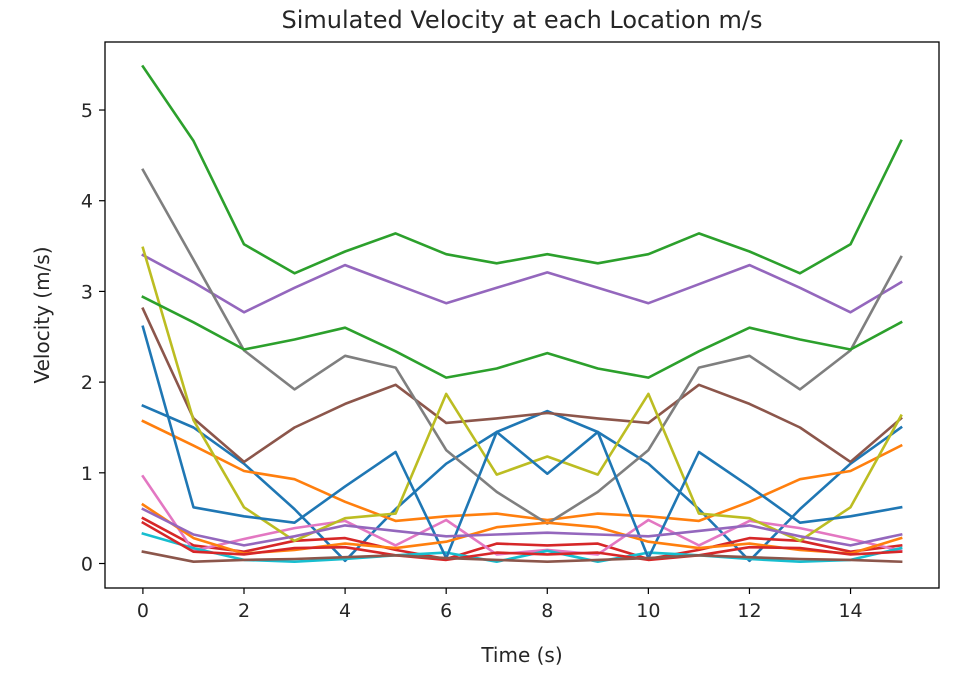 This screenshot has height=687, width=980. Describe the element at coordinates (87, 292) in the screenshot. I see `y-tick-label: 3` at that location.